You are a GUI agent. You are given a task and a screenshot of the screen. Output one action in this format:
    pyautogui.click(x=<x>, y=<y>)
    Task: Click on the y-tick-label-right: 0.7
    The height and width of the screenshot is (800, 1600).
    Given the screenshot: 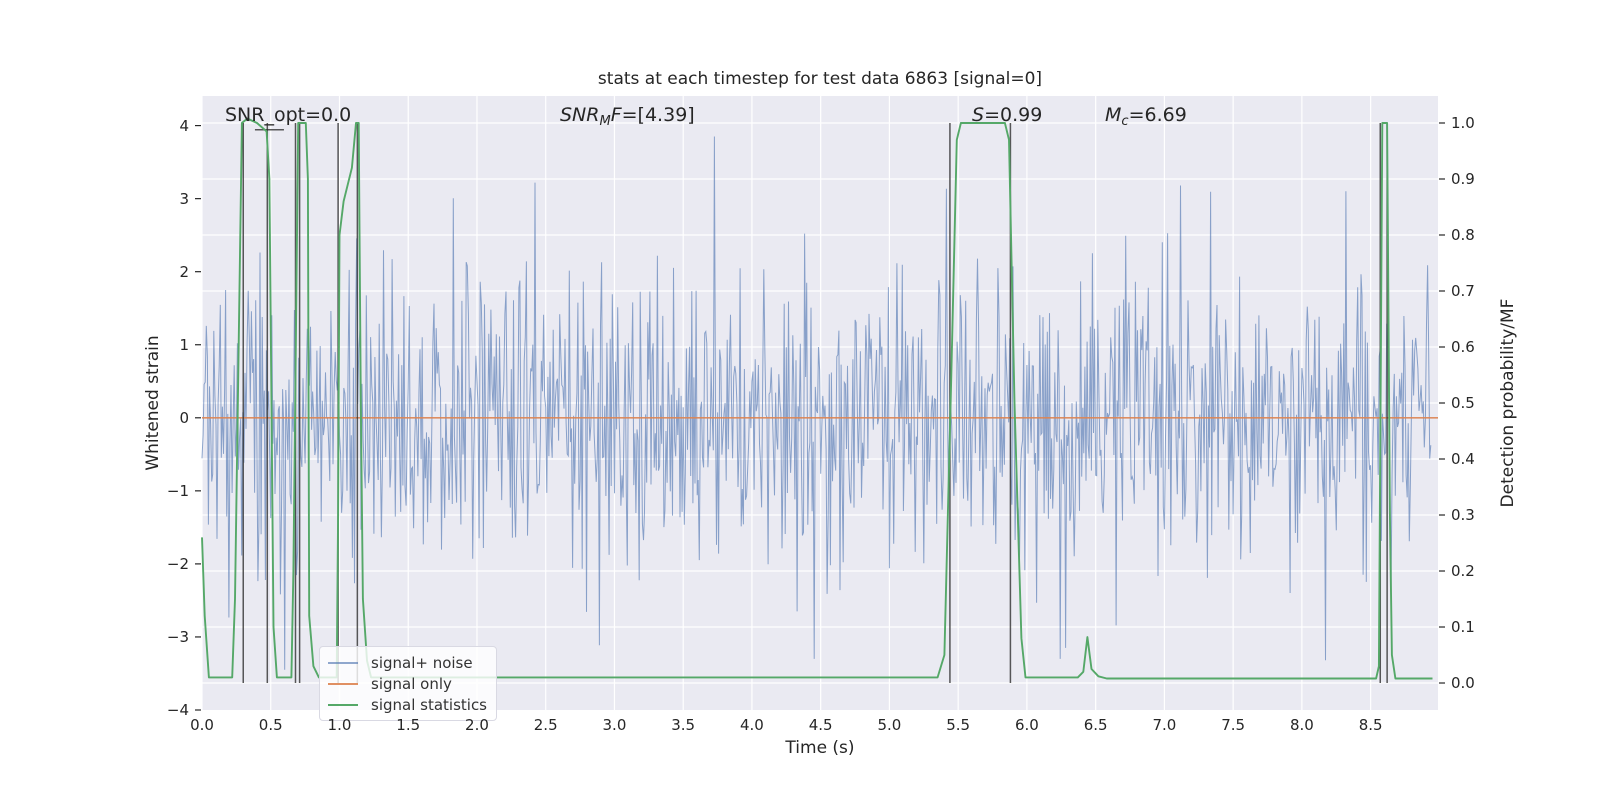 What is the action you would take?
    pyautogui.click(x=1463, y=290)
    